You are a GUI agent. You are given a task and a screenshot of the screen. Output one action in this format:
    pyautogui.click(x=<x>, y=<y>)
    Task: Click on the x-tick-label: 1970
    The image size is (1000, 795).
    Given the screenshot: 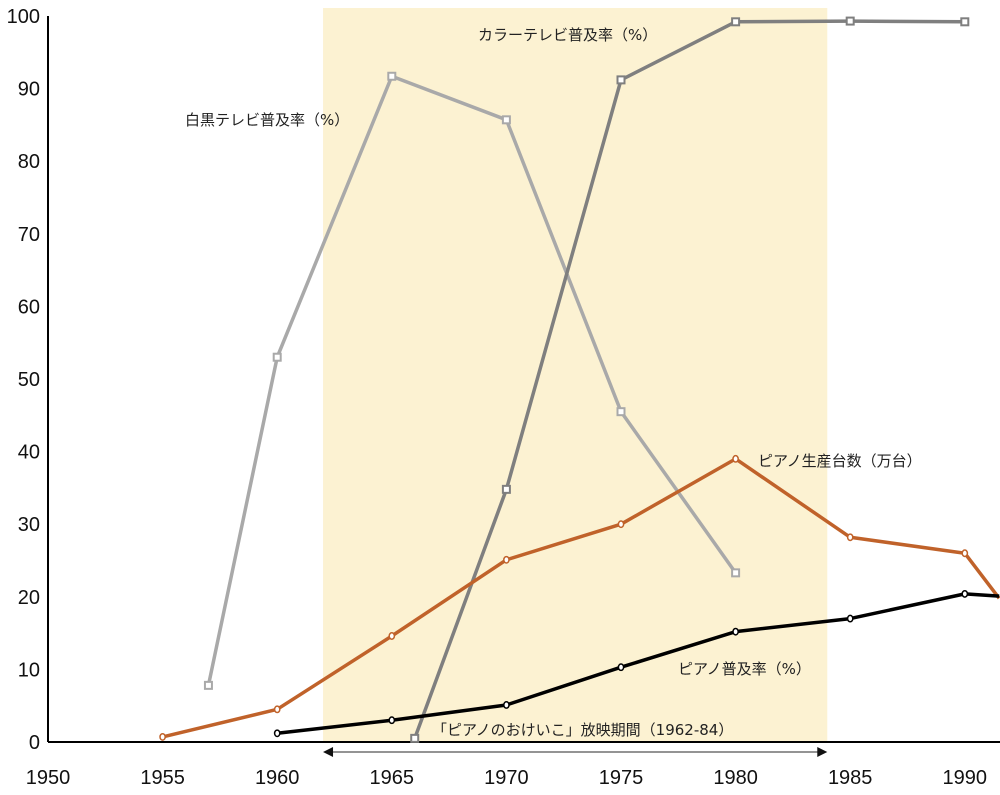 What is the action you would take?
    pyautogui.click(x=506, y=778)
    